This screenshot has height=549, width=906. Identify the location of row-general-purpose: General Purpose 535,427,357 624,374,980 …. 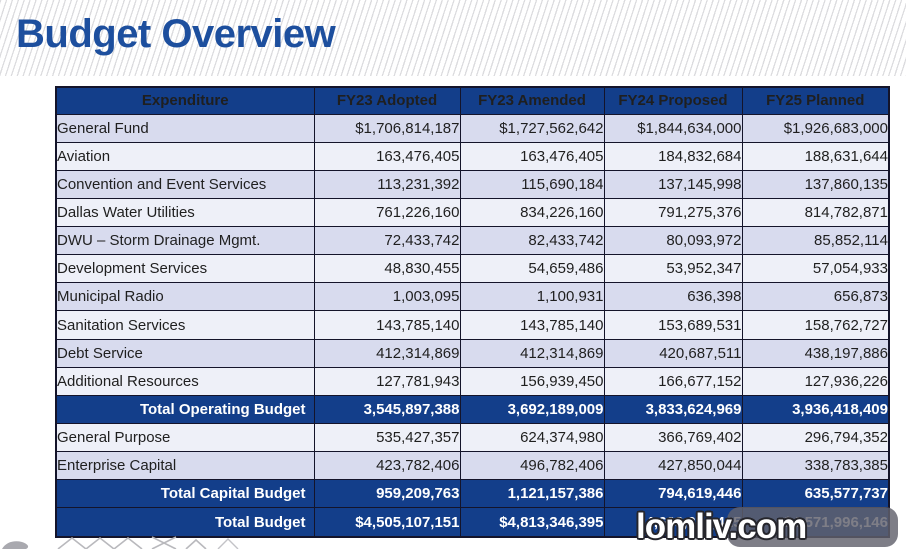
(472, 438).